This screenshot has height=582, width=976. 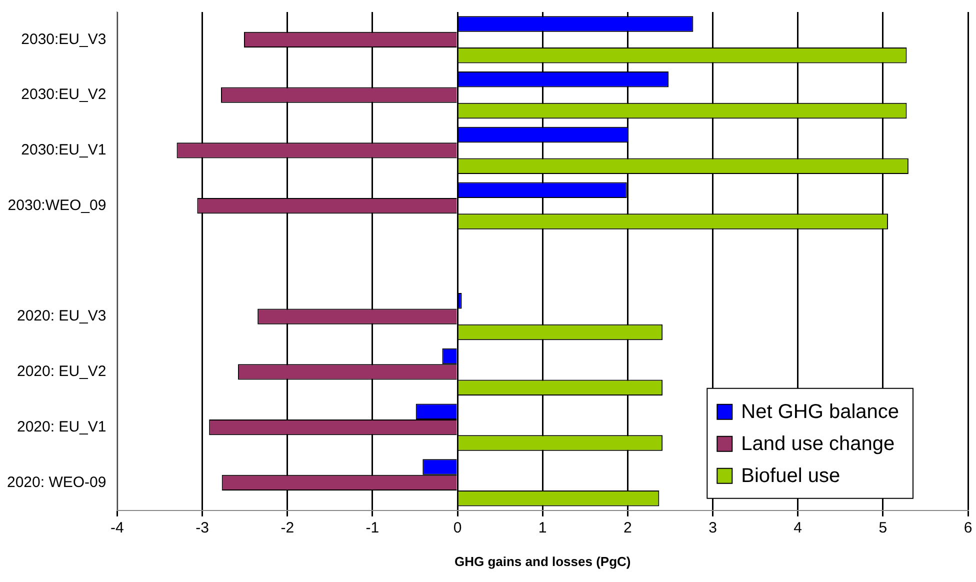 I want to click on x-tick-label: -3, so click(x=202, y=528).